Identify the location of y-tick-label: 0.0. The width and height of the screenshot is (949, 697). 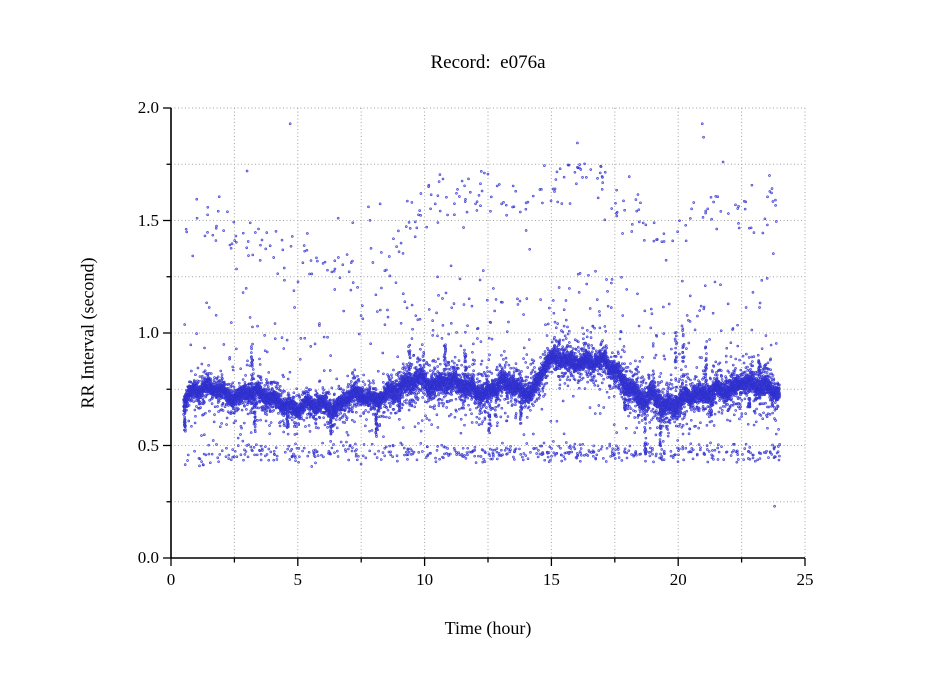
(148, 557).